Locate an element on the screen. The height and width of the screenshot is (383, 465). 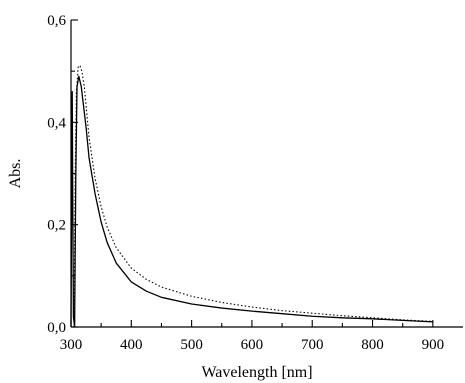
y-tick-label: 0,2 is located at coordinates (56, 226).